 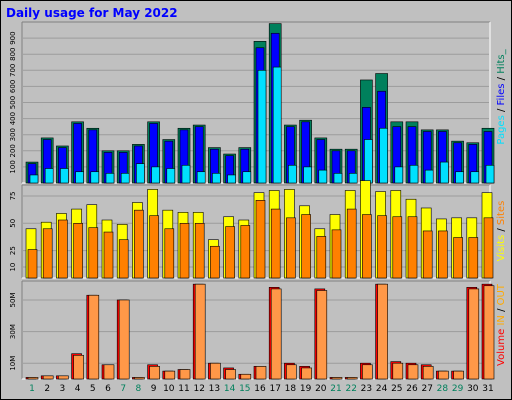 I want to click on y-tick-label: 30M, so click(x=13, y=331).